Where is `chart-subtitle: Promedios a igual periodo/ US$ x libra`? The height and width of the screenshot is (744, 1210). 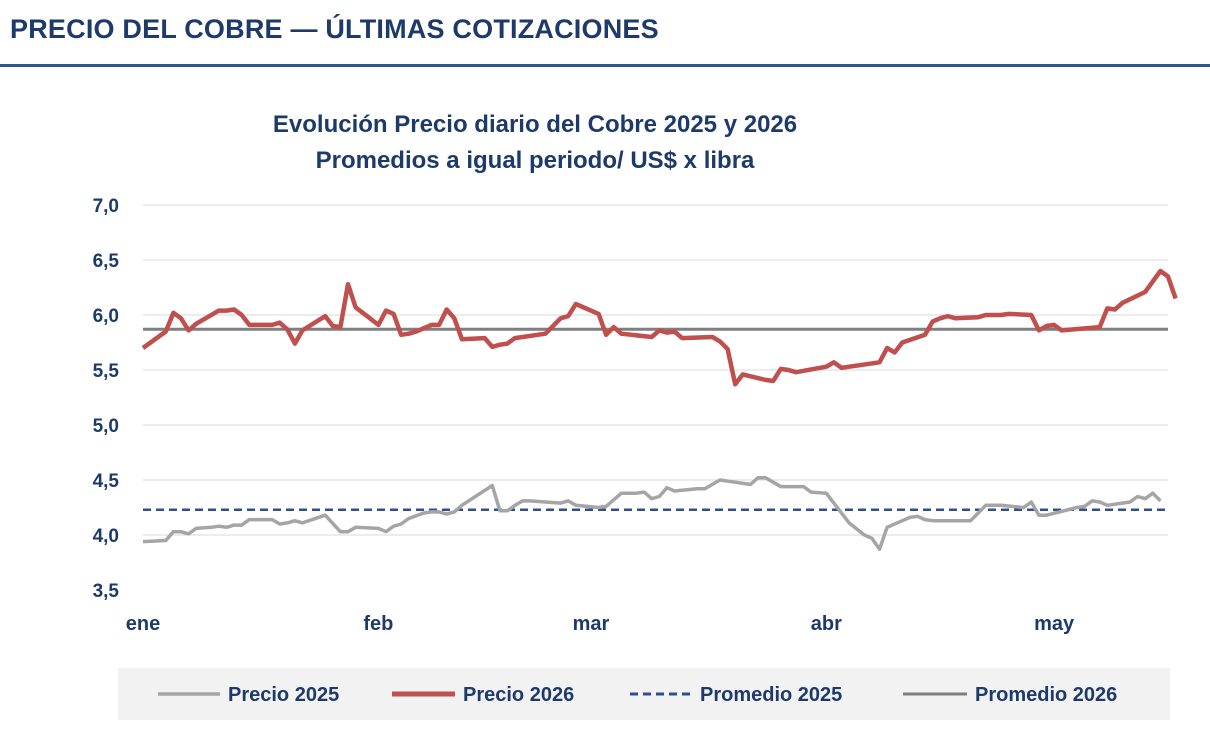 chart-subtitle: Promedios a igual periodo/ US$ x libra is located at coordinates (535, 160).